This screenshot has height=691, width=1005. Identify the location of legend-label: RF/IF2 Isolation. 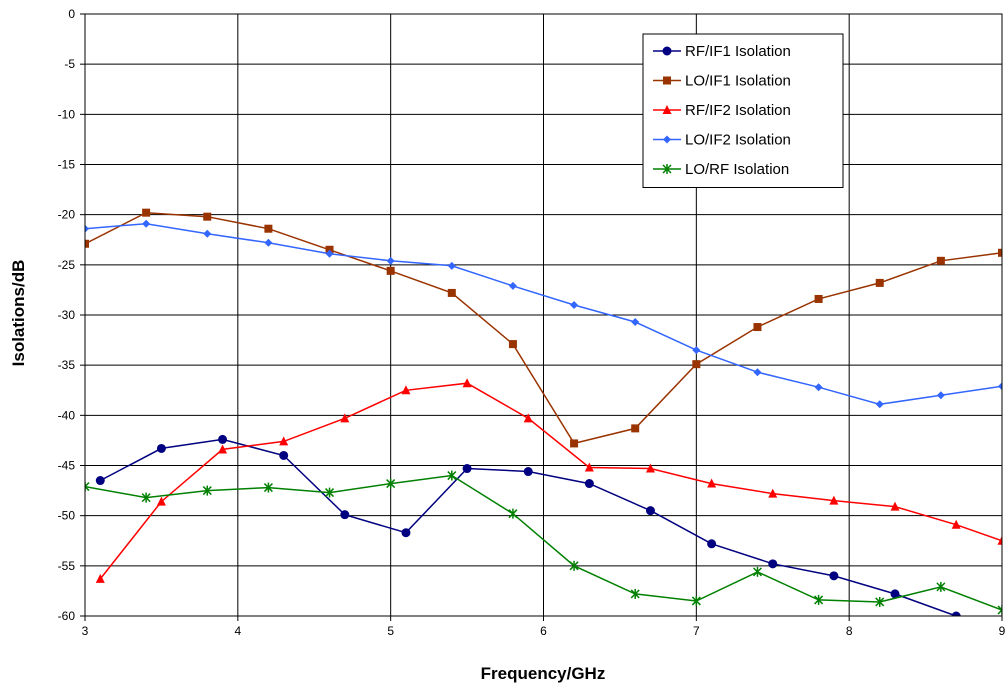
(738, 110).